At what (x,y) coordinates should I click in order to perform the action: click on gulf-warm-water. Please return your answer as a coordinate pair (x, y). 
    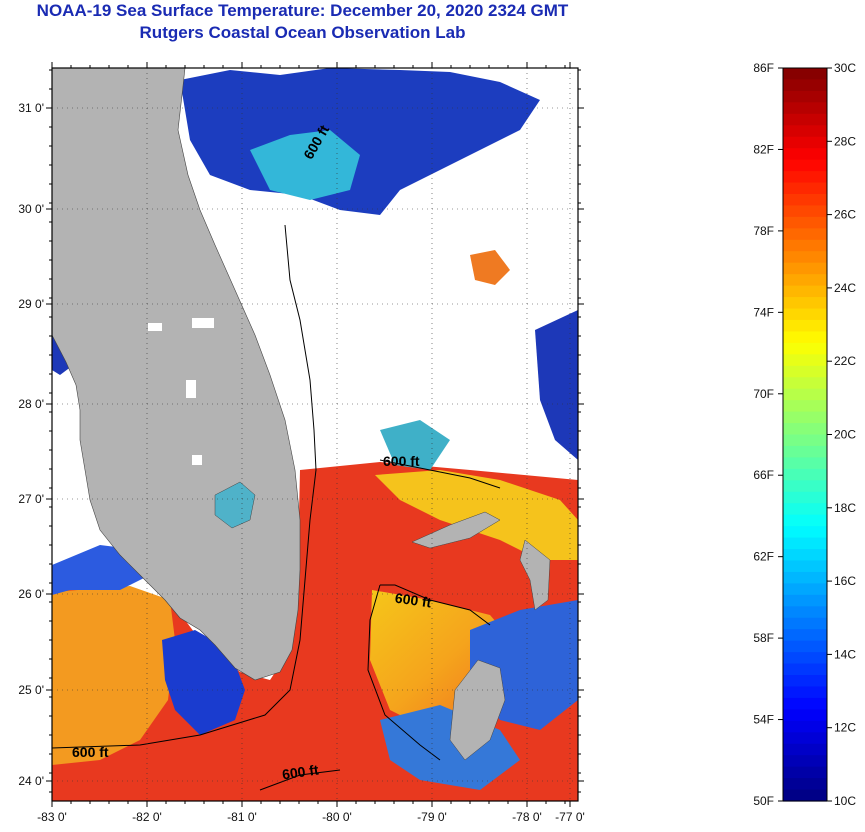
    Looking at the image, I should click on (113, 675).